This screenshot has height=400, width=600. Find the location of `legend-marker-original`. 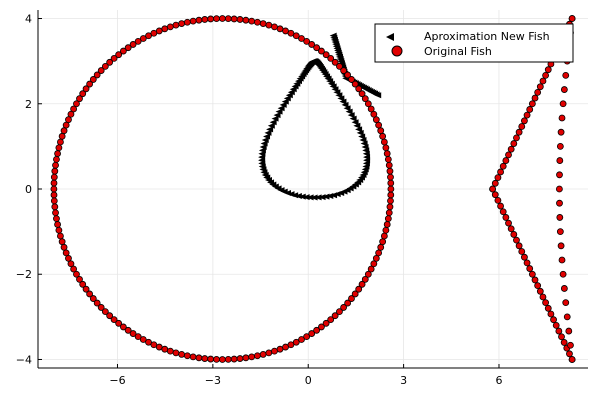

legend-marker-original is located at coordinates (397, 51).